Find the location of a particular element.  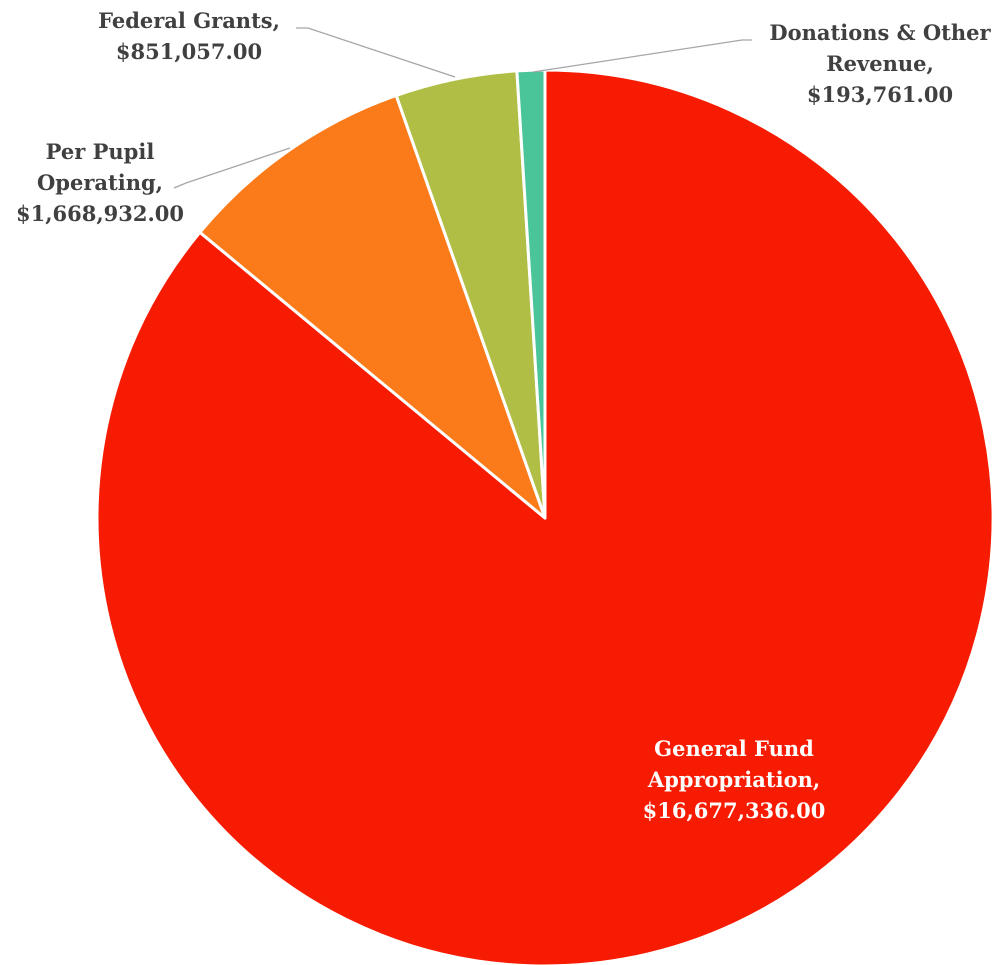

data-label-line: Federal Grants, is located at coordinates (189, 20).